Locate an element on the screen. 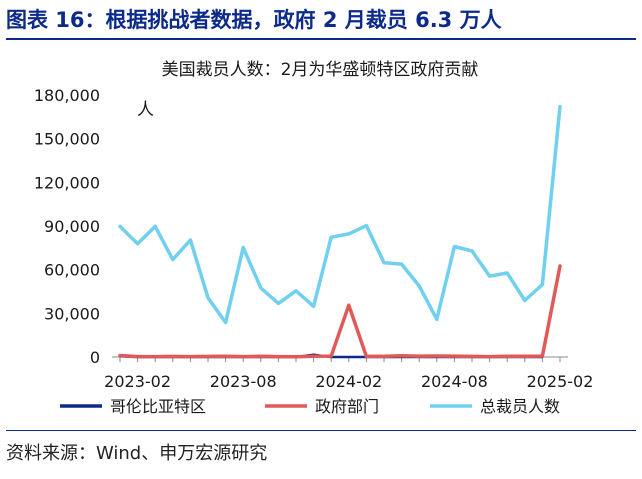 The height and width of the screenshot is (479, 642). x-tick-label: 2023-02 is located at coordinates (137, 381).